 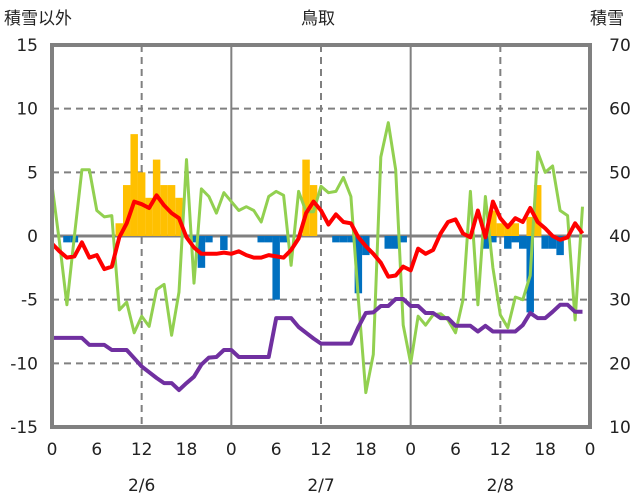 What do you see at coordinates (620, 110) in the screenshot?
I see `right-tick-label: 60` at bounding box center [620, 110].